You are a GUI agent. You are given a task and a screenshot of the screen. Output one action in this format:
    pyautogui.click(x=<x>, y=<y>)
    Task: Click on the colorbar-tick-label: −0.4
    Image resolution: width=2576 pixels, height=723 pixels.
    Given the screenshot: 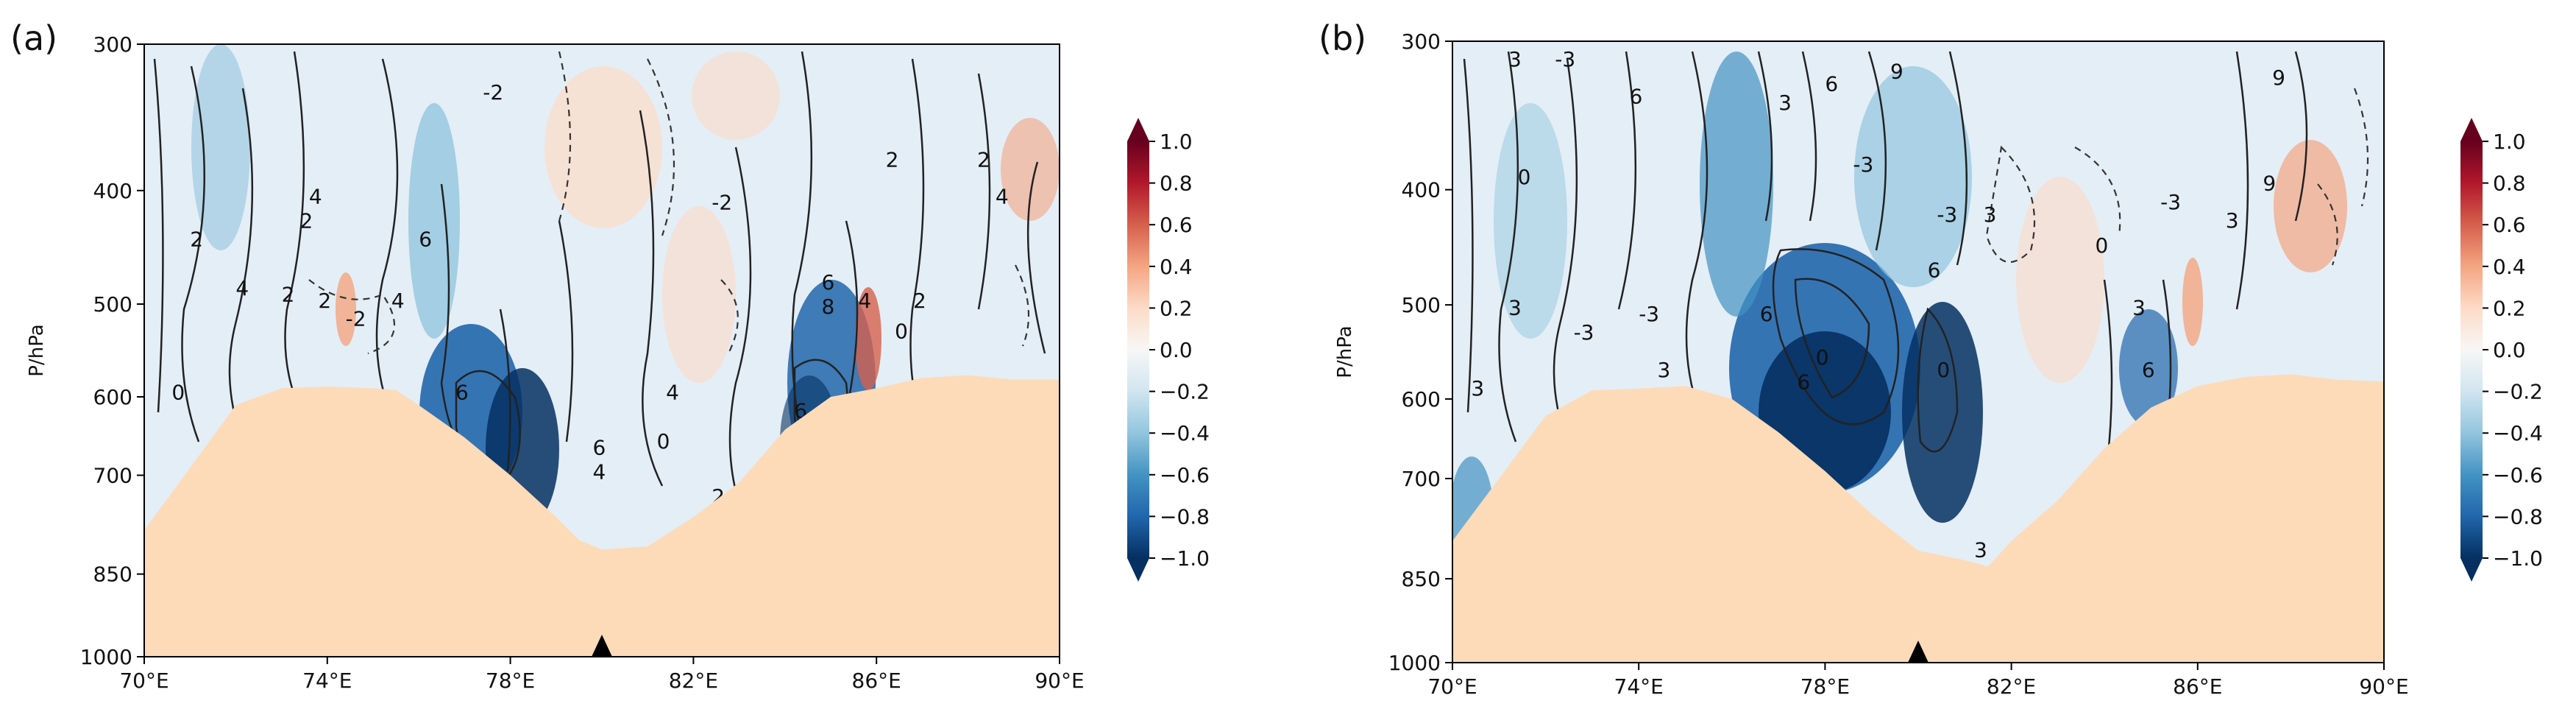 What is the action you would take?
    pyautogui.click(x=2518, y=433)
    